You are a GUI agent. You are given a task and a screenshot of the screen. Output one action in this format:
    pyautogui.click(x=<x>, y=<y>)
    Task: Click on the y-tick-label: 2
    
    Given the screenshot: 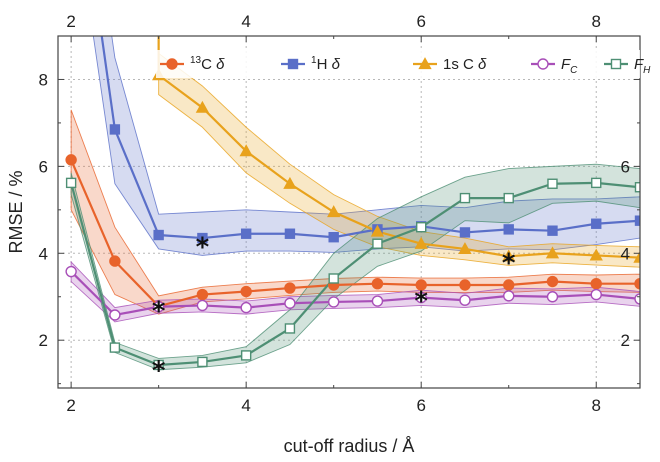 What is the action you would take?
    pyautogui.click(x=43, y=340)
    